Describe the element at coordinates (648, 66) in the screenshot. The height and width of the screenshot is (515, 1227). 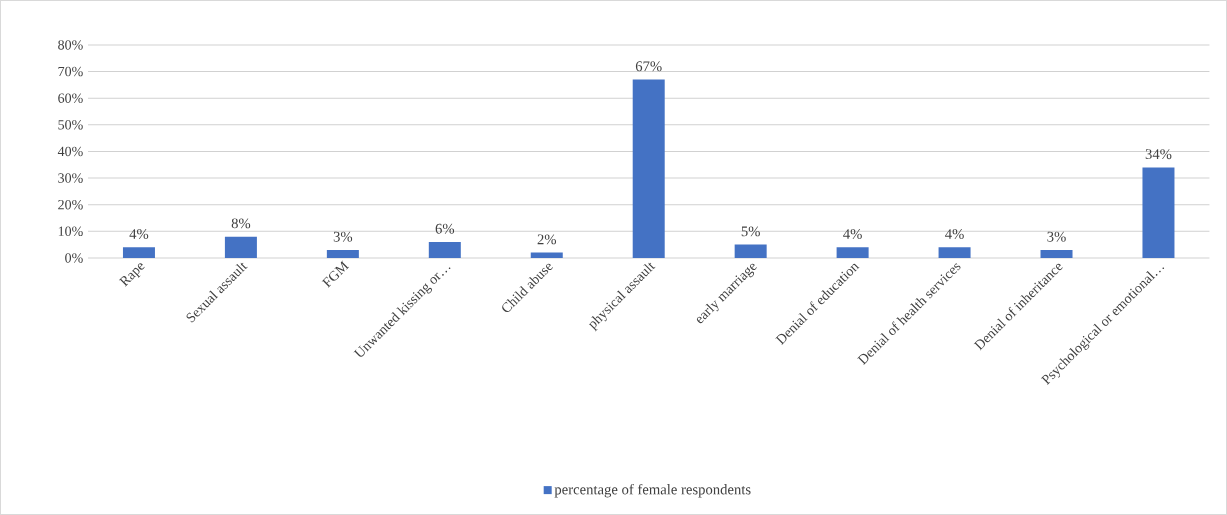
I see `data-label: 67%` at that location.